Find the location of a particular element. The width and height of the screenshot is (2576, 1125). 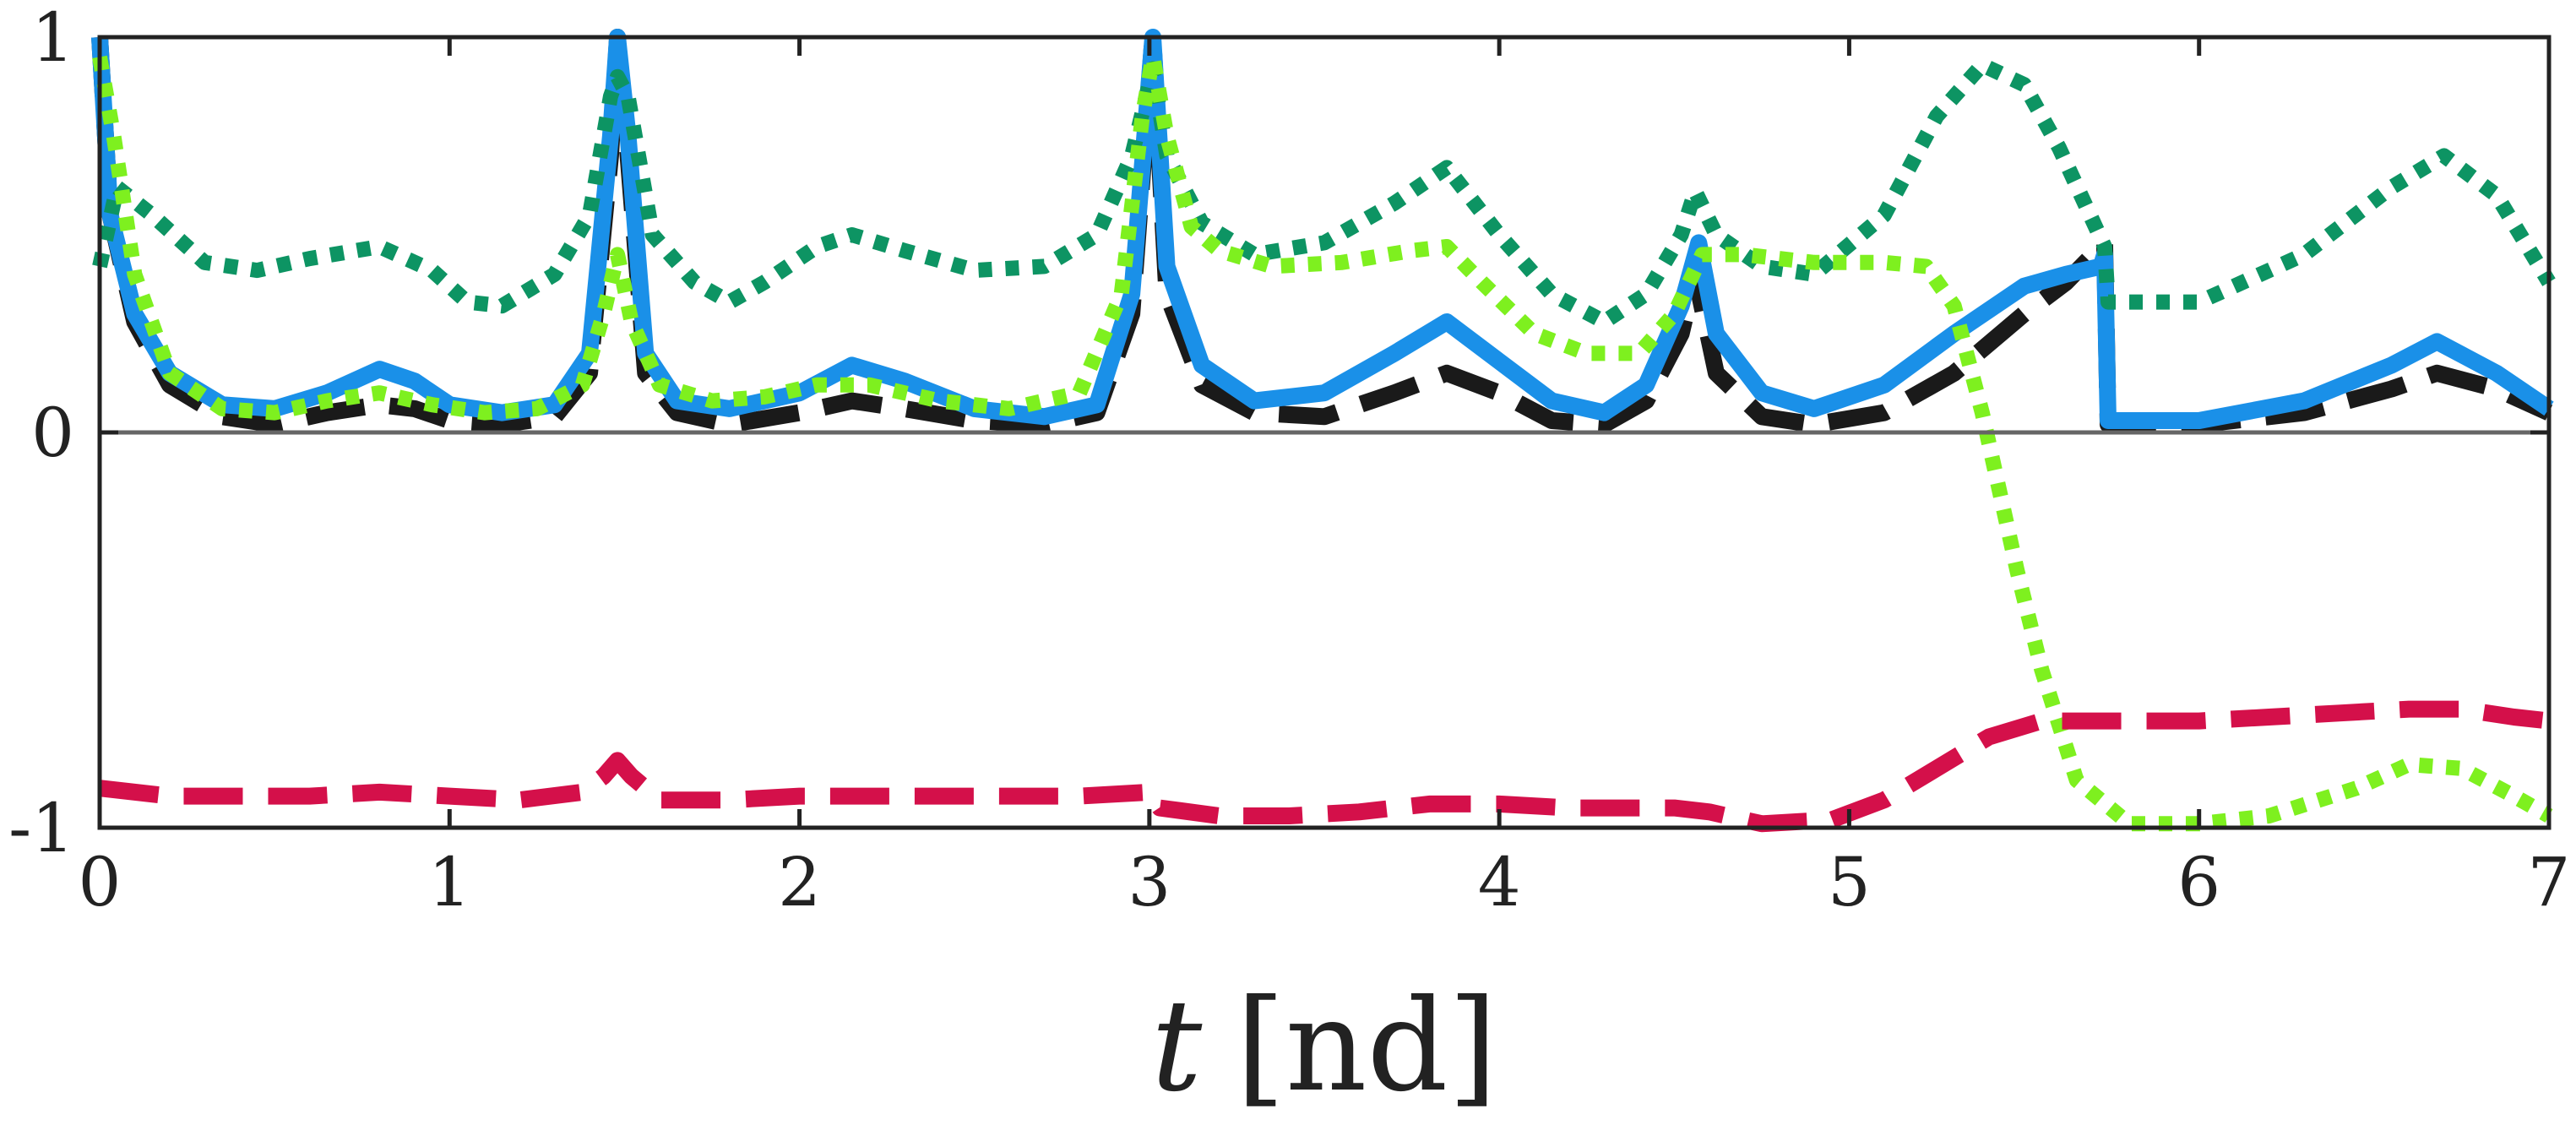

x-tick-label: 0 is located at coordinates (100, 882).